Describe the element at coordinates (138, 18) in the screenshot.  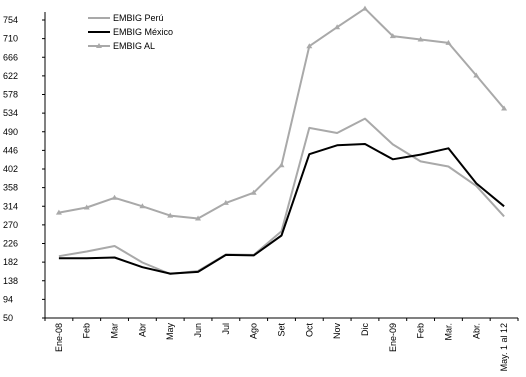
I see `legend-label: EMBIG Perú` at that location.